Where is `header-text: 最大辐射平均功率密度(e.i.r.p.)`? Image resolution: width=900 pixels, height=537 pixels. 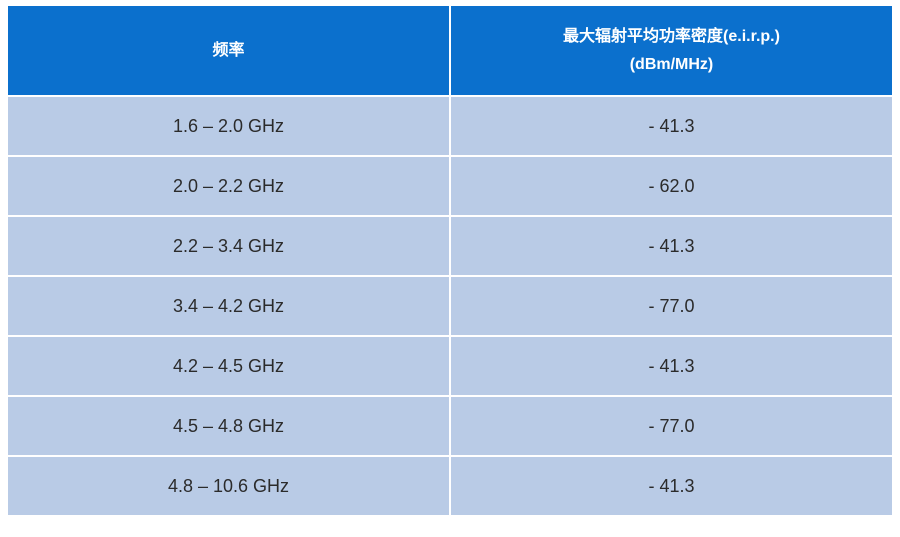 header-text: 最大辐射平均功率密度(e.i.r.p.) is located at coordinates (671, 36).